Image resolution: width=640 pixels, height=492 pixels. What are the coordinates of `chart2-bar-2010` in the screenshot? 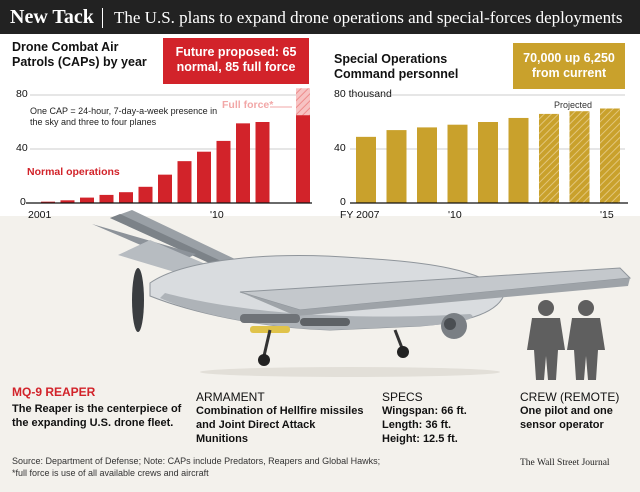 It's located at (457, 163).